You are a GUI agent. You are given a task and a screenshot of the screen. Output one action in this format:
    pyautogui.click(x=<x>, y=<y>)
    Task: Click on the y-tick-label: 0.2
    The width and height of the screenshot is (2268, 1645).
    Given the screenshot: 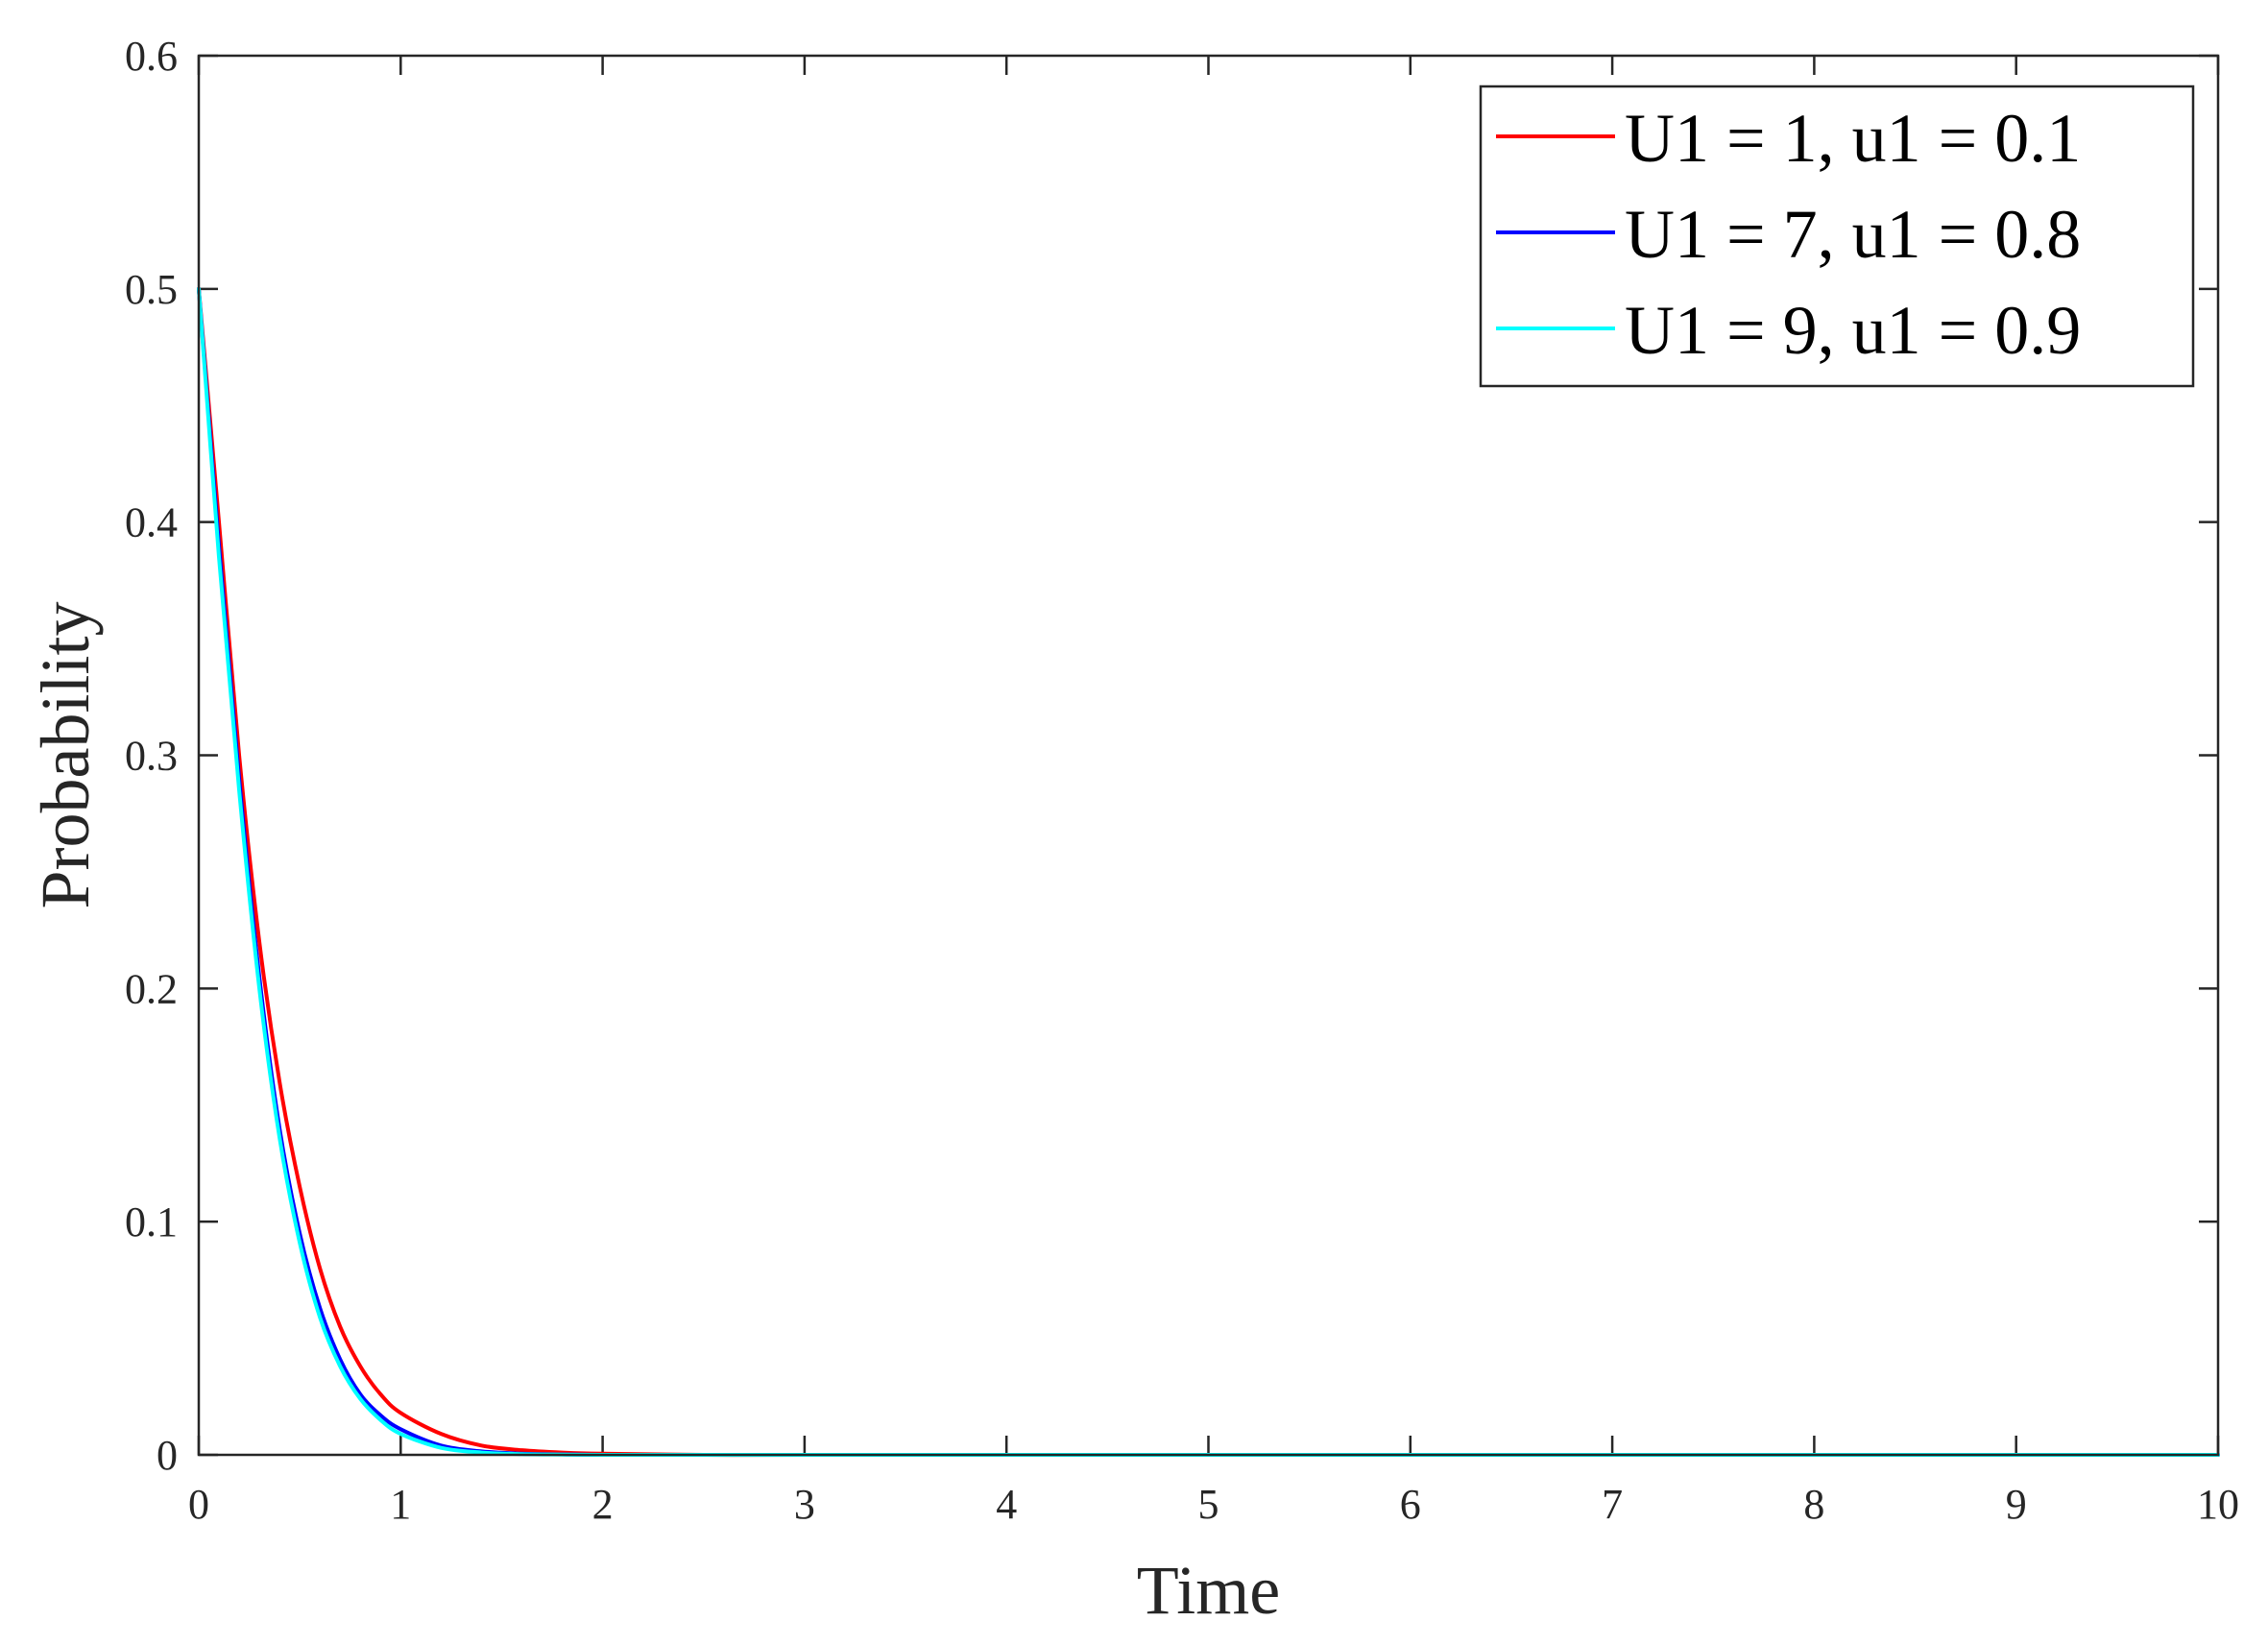 What is the action you would take?
    pyautogui.click(x=151, y=989)
    